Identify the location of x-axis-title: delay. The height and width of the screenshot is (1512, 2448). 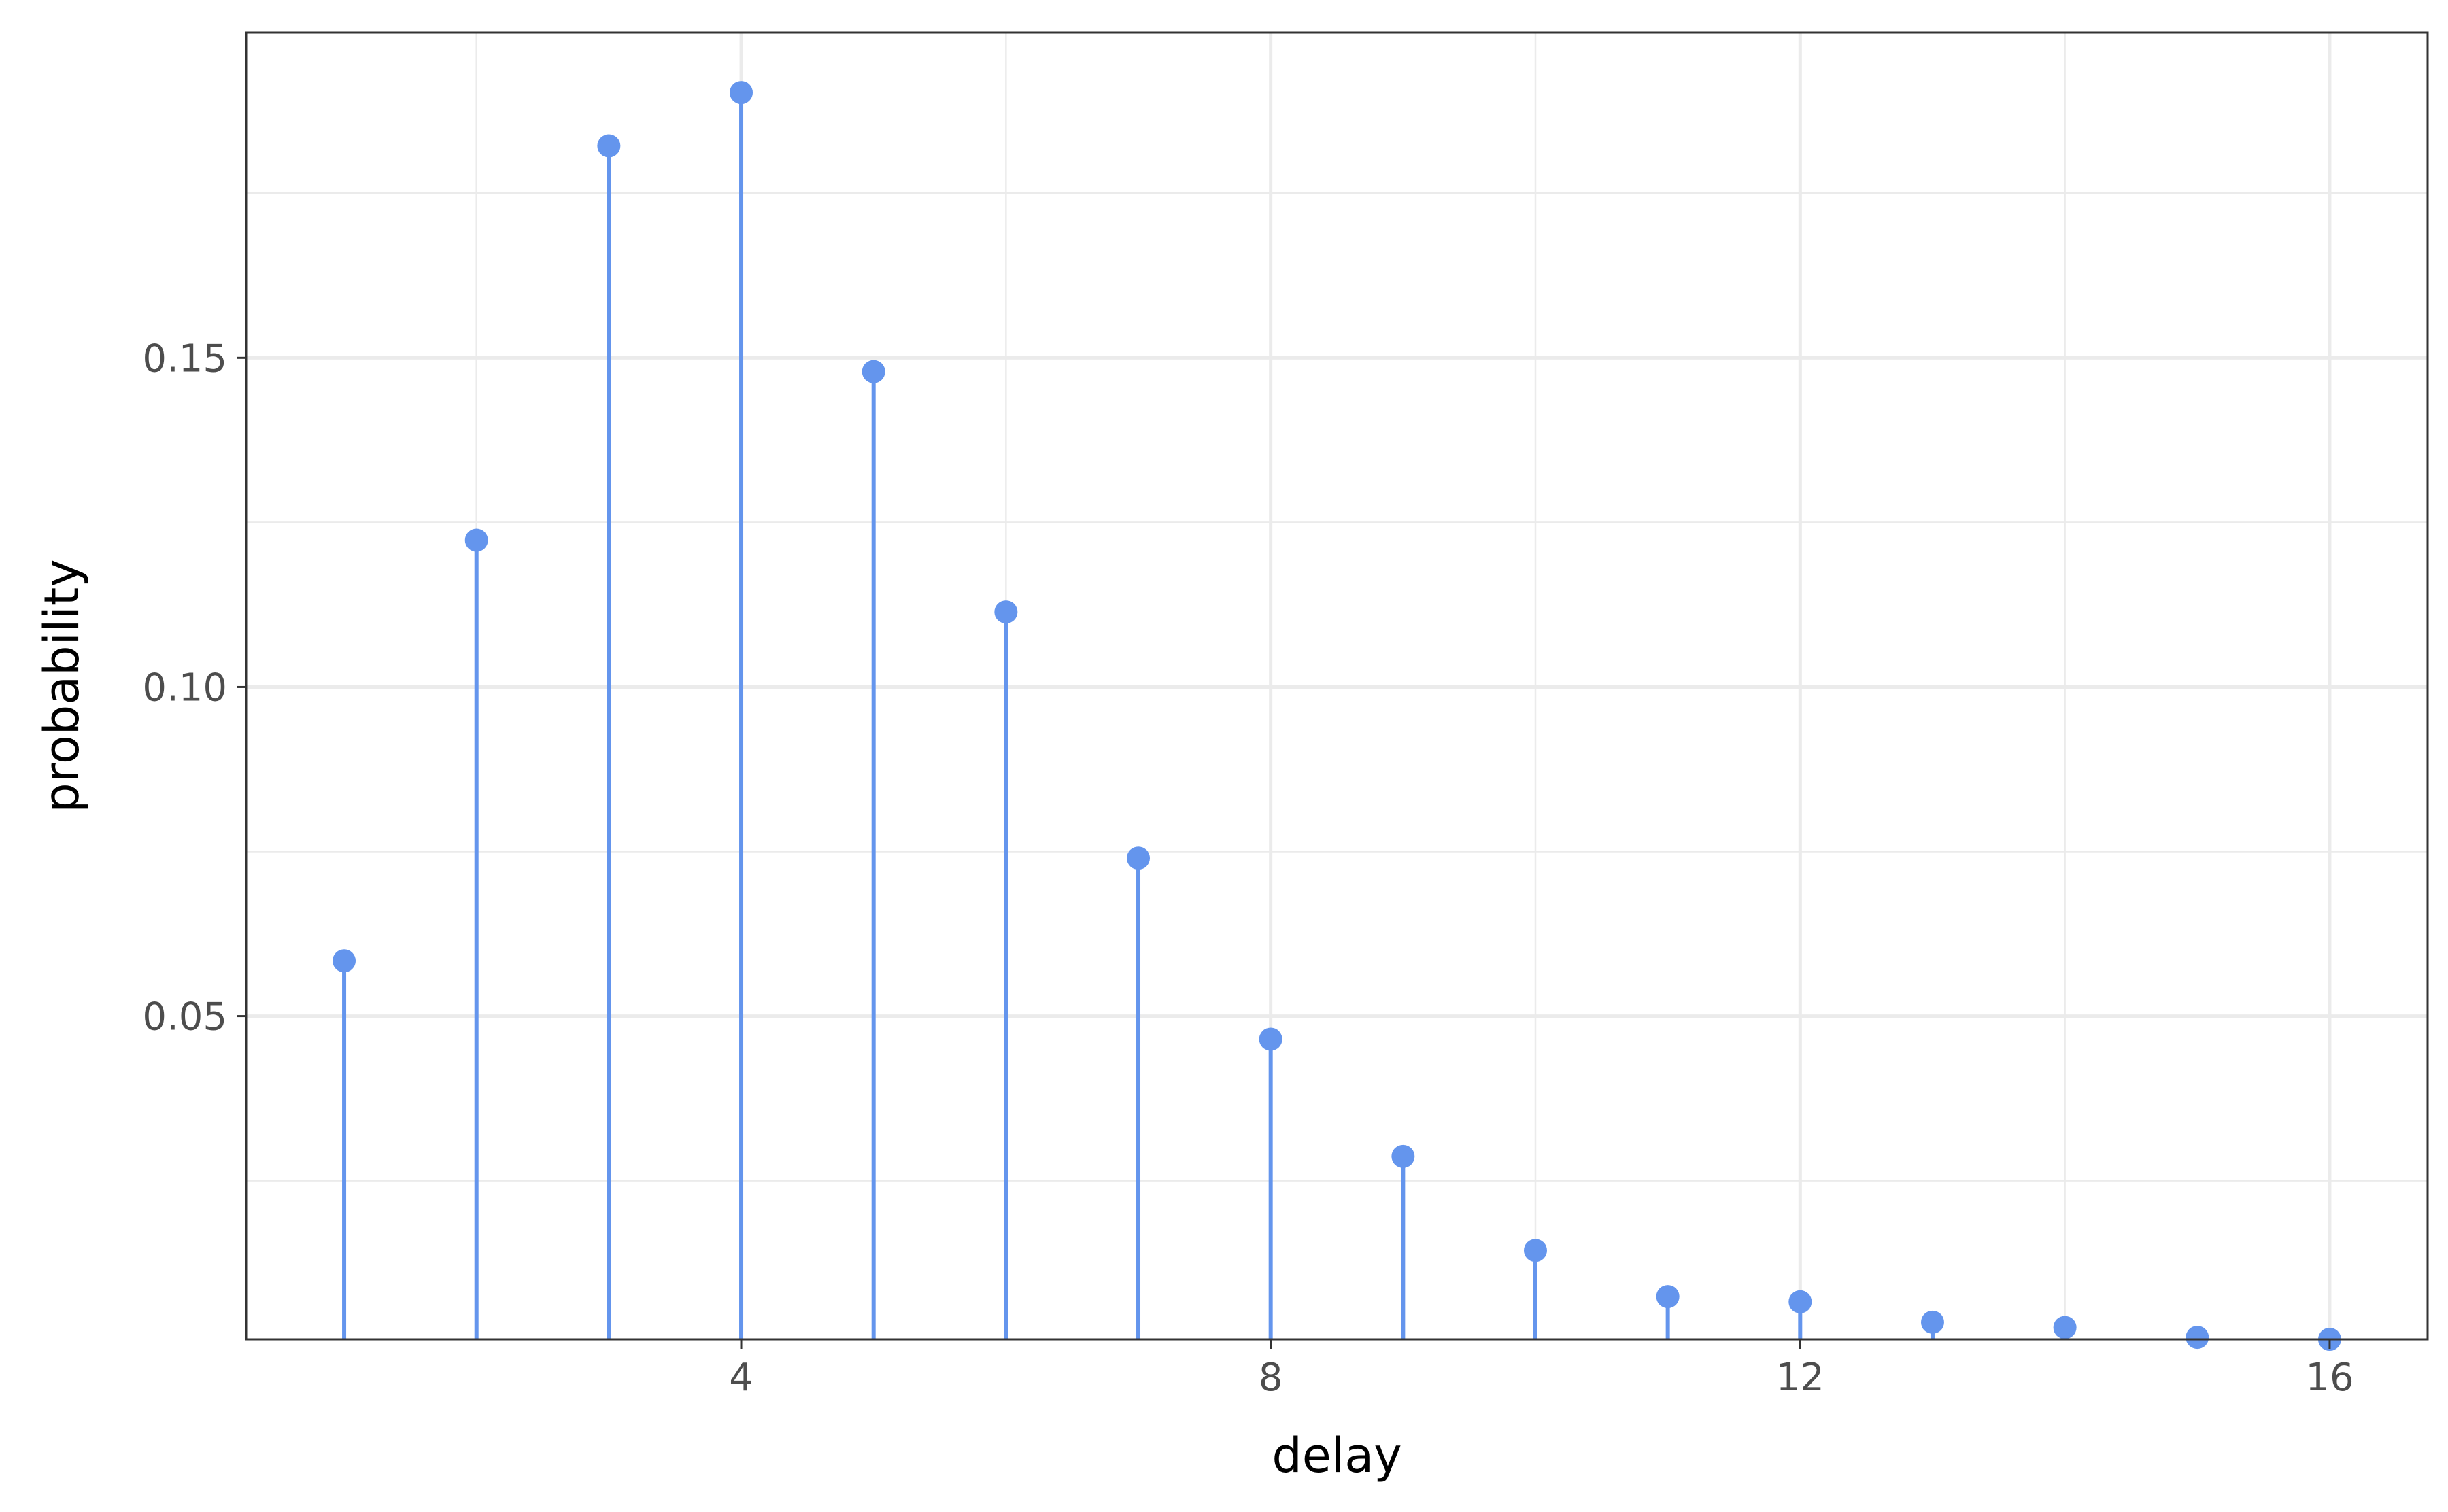
(1337, 1455).